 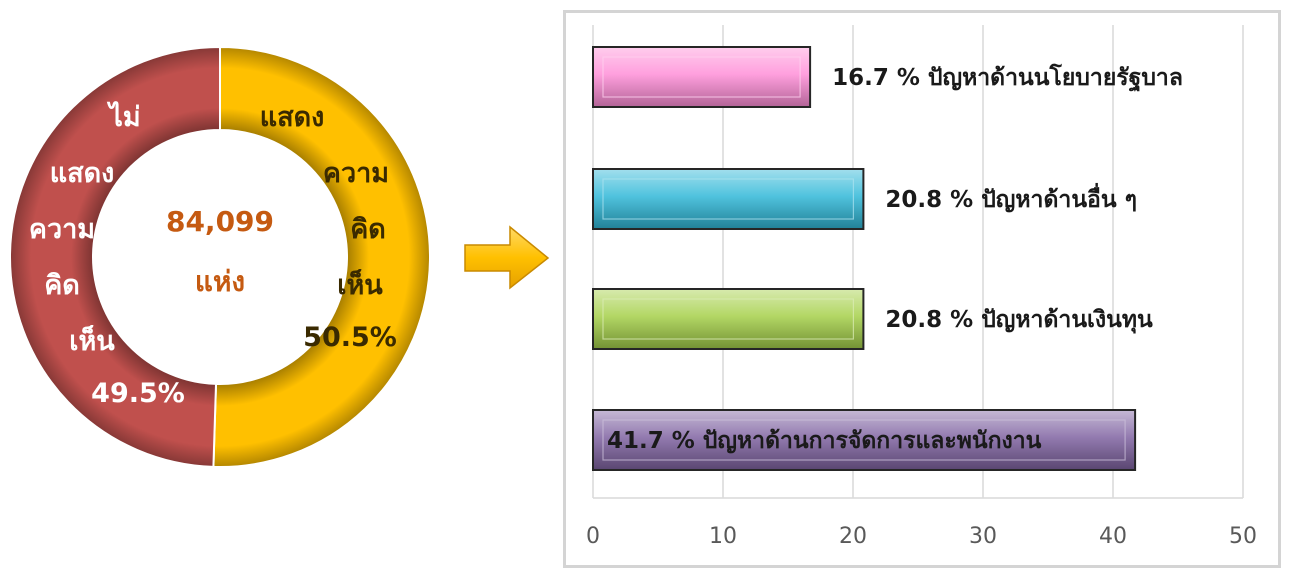 I want to click on x-tick-label: 0, so click(x=593, y=536).